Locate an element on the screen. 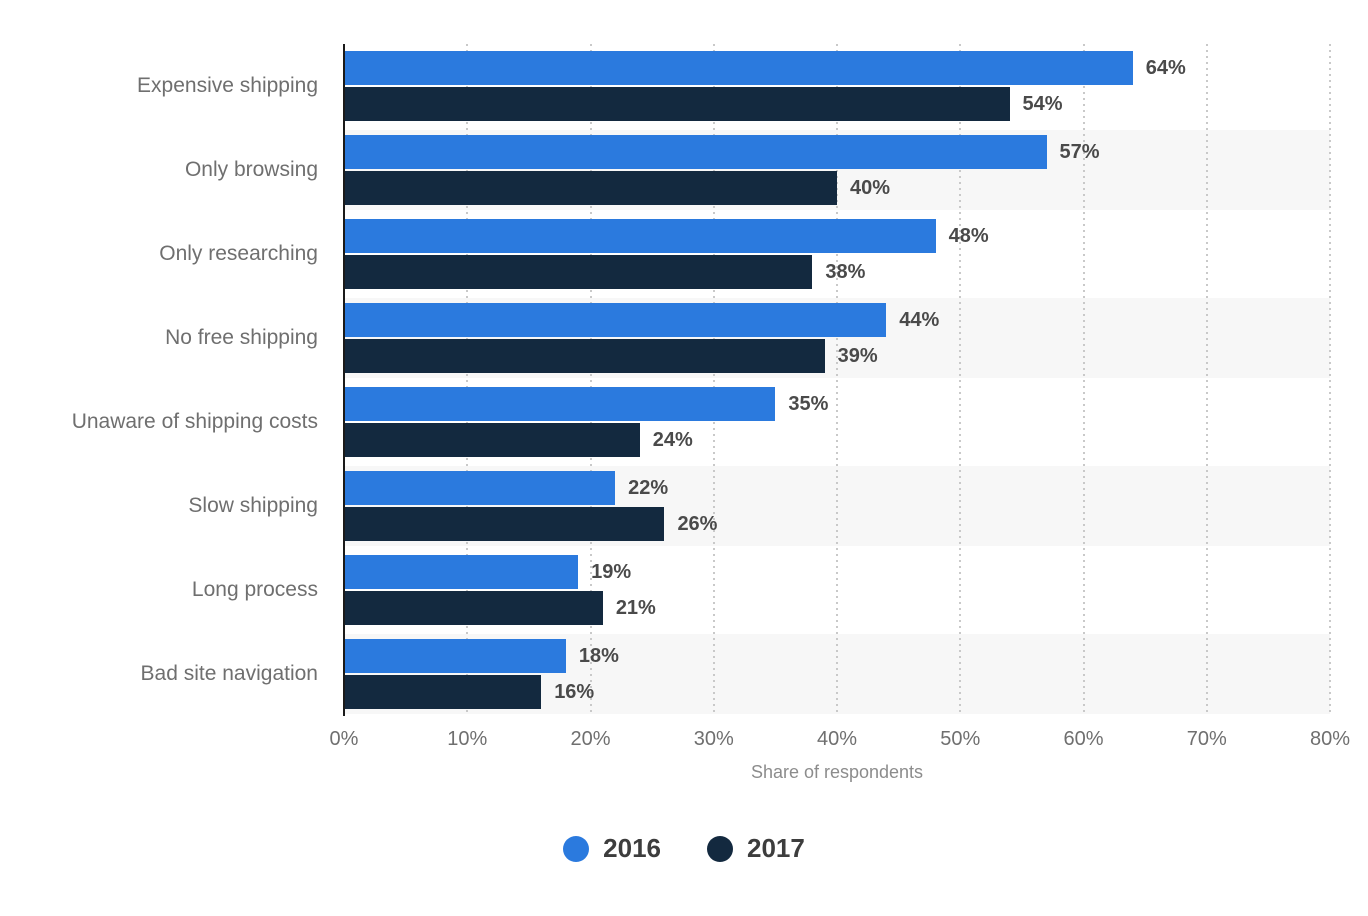 The width and height of the screenshot is (1368, 916). y-axis-line is located at coordinates (344, 380).